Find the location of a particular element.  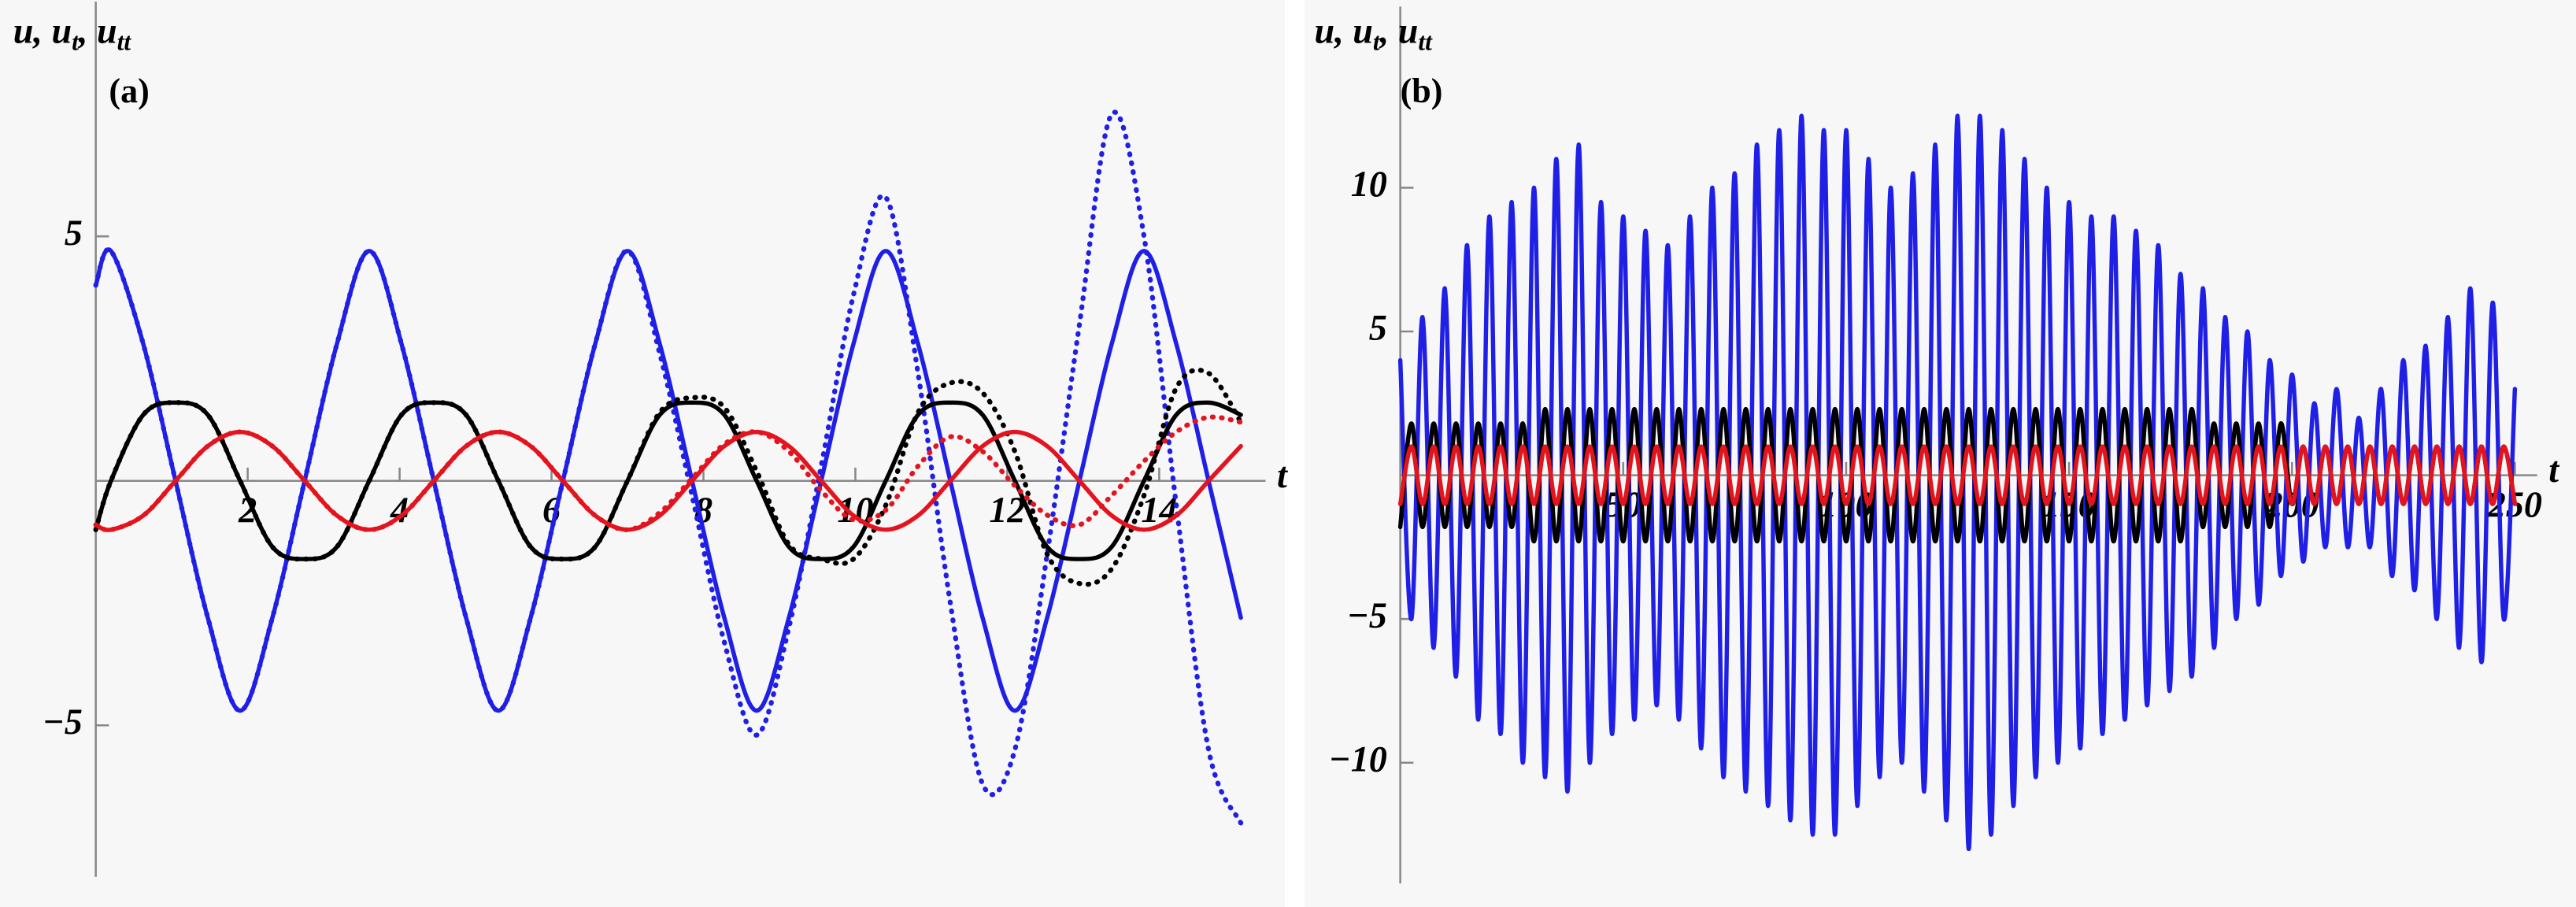

y-tick-label: 10 is located at coordinates (1369, 184).